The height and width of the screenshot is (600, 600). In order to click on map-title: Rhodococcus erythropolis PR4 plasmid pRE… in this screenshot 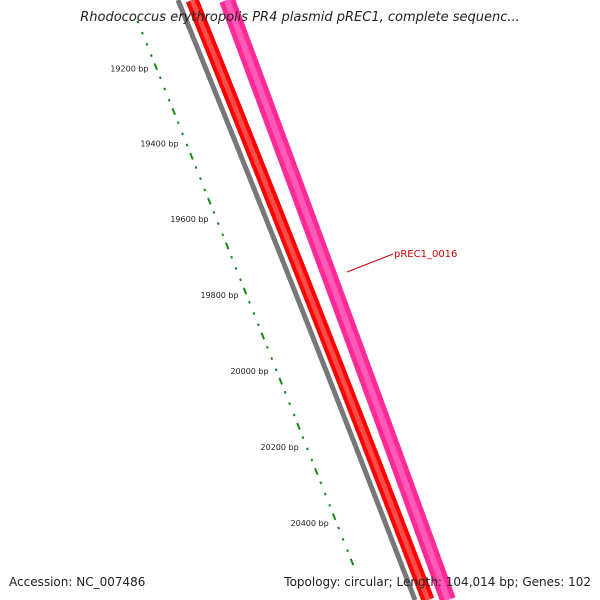, I will do `click(300, 17)`.